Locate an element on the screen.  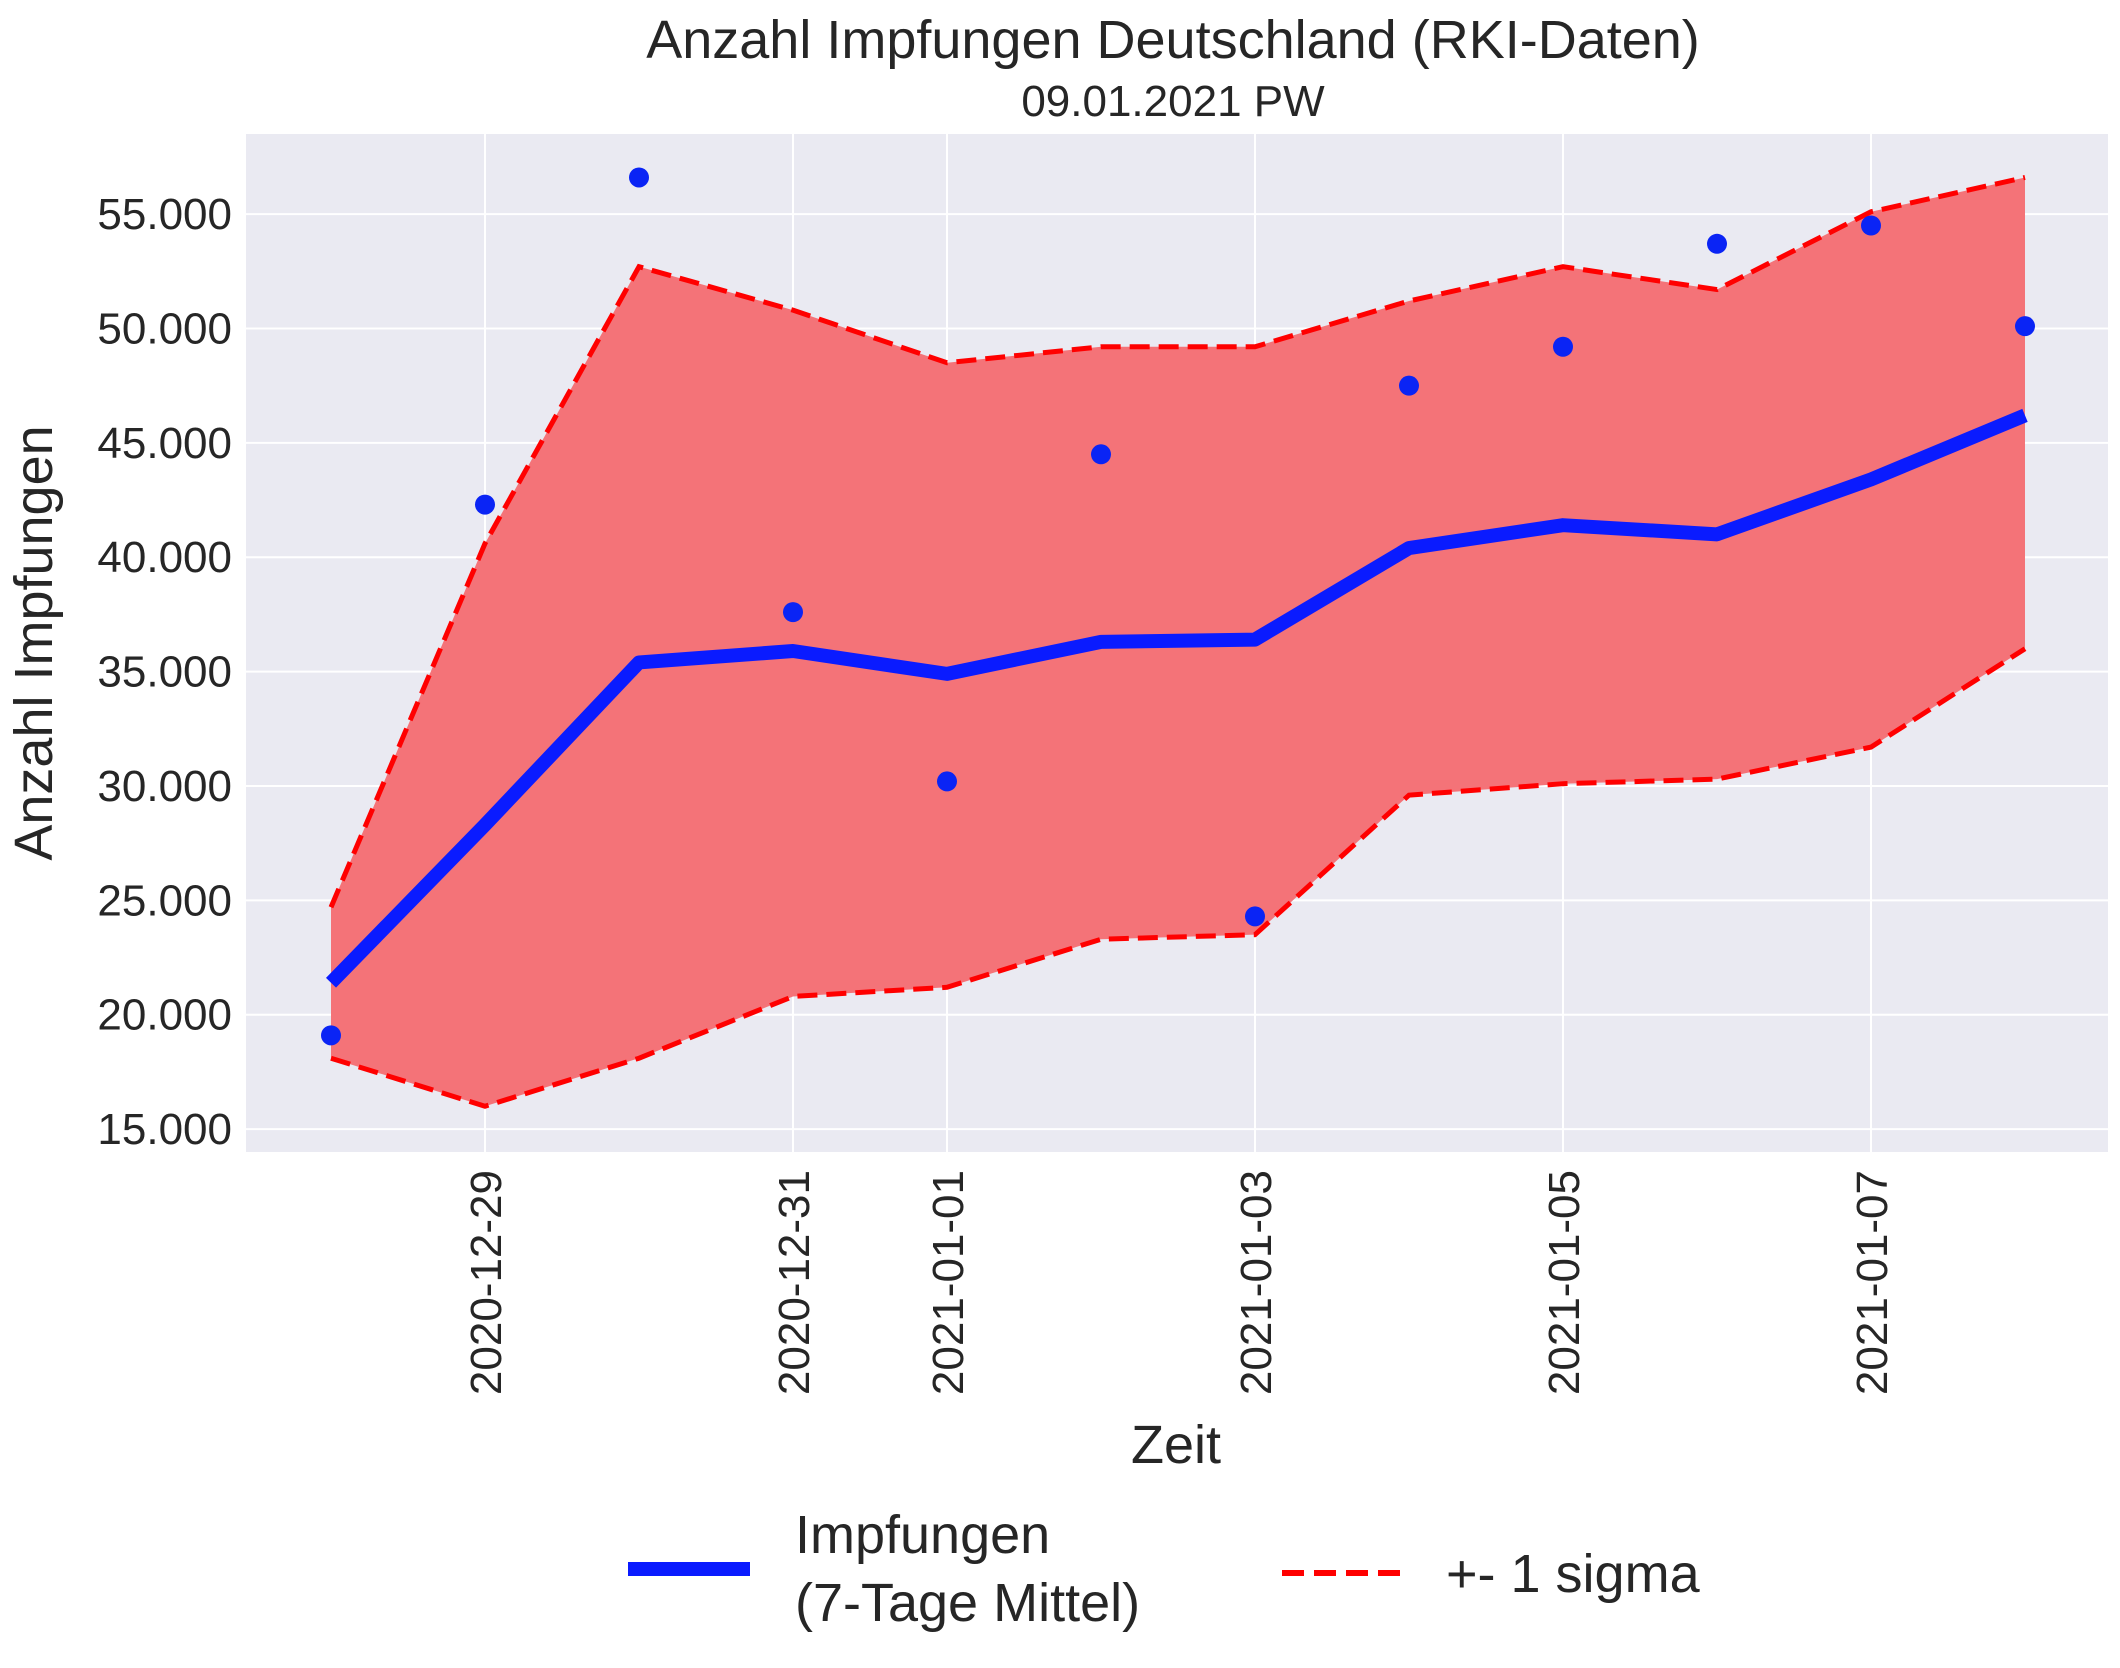
y-tick-label: 50.000 is located at coordinates (164, 328).